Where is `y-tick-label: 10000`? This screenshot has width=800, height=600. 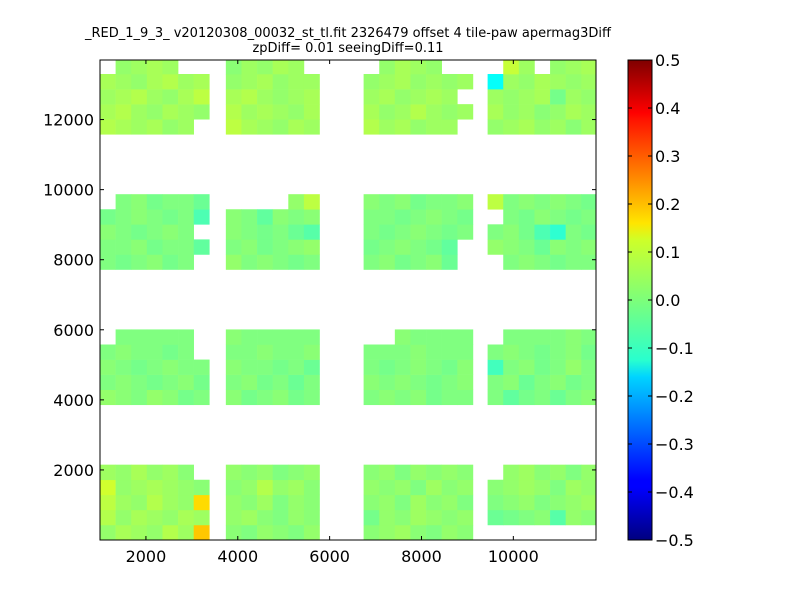
y-tick-label: 10000 is located at coordinates (68, 190).